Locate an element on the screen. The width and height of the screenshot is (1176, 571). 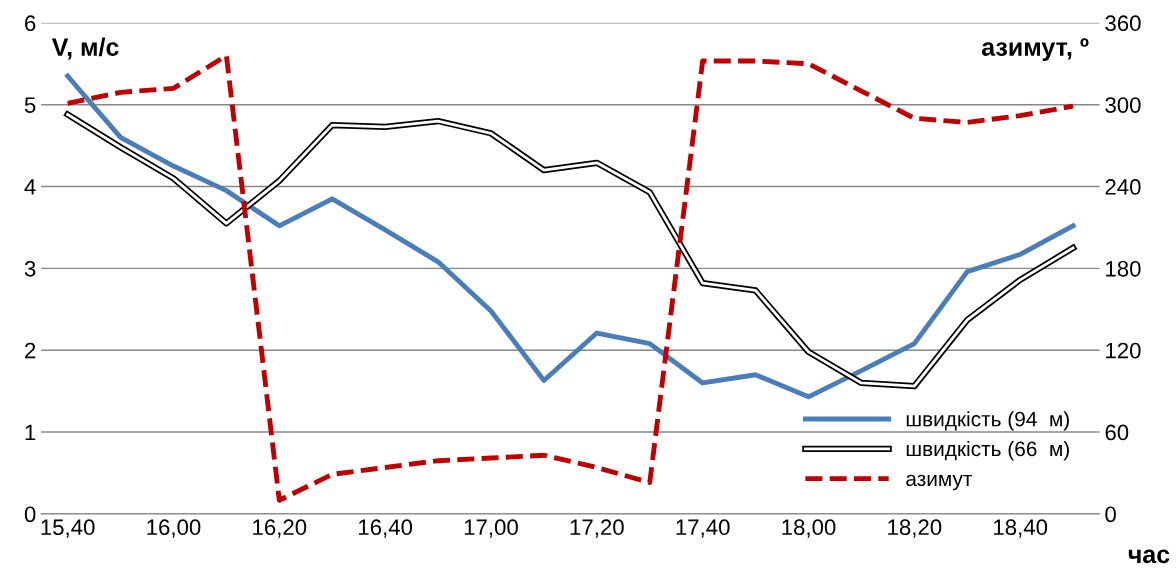
y2-axis-title: азимут, º is located at coordinates (1035, 49).